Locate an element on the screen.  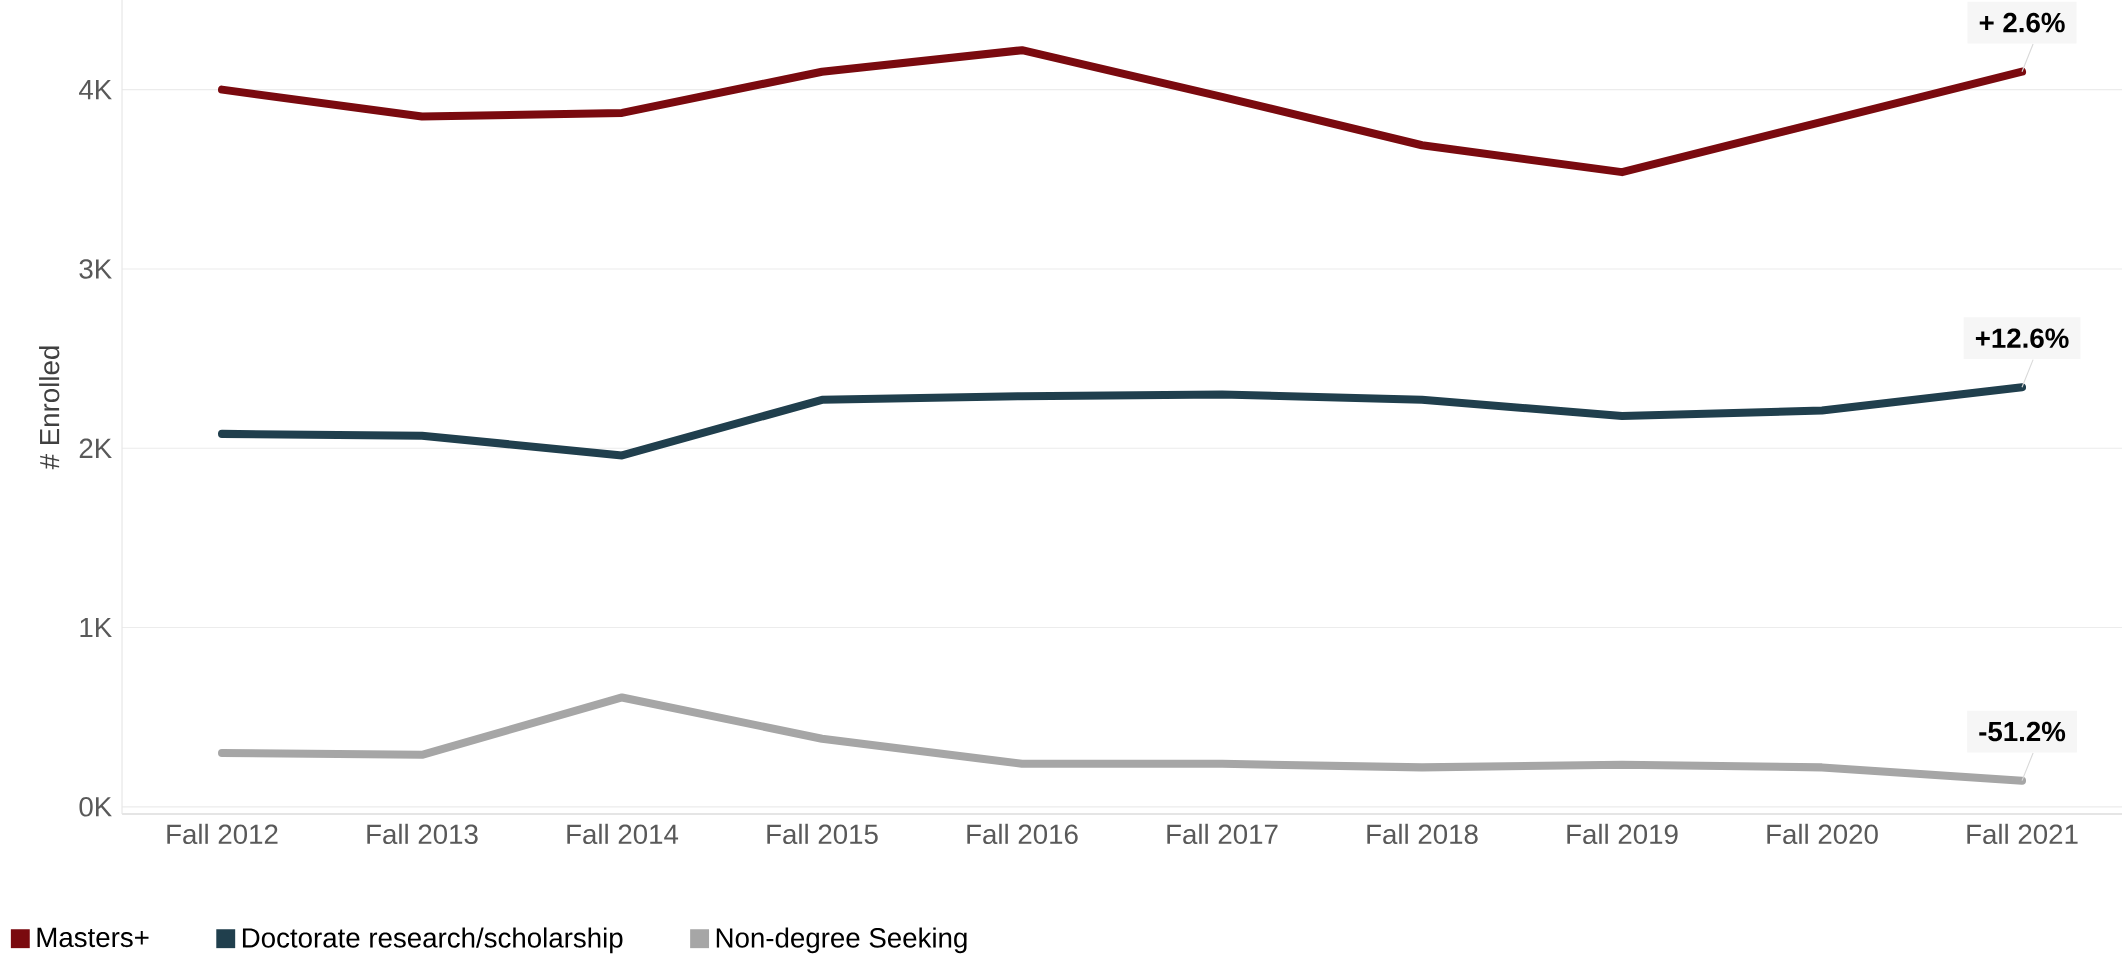
x-tick-label: Fall 2017 is located at coordinates (1222, 834).